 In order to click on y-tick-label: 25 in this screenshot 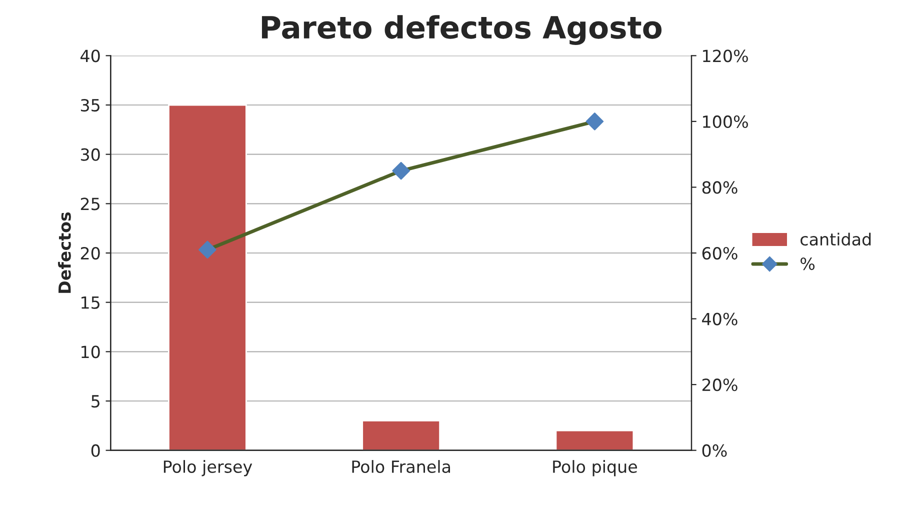, I will do `click(90, 204)`.